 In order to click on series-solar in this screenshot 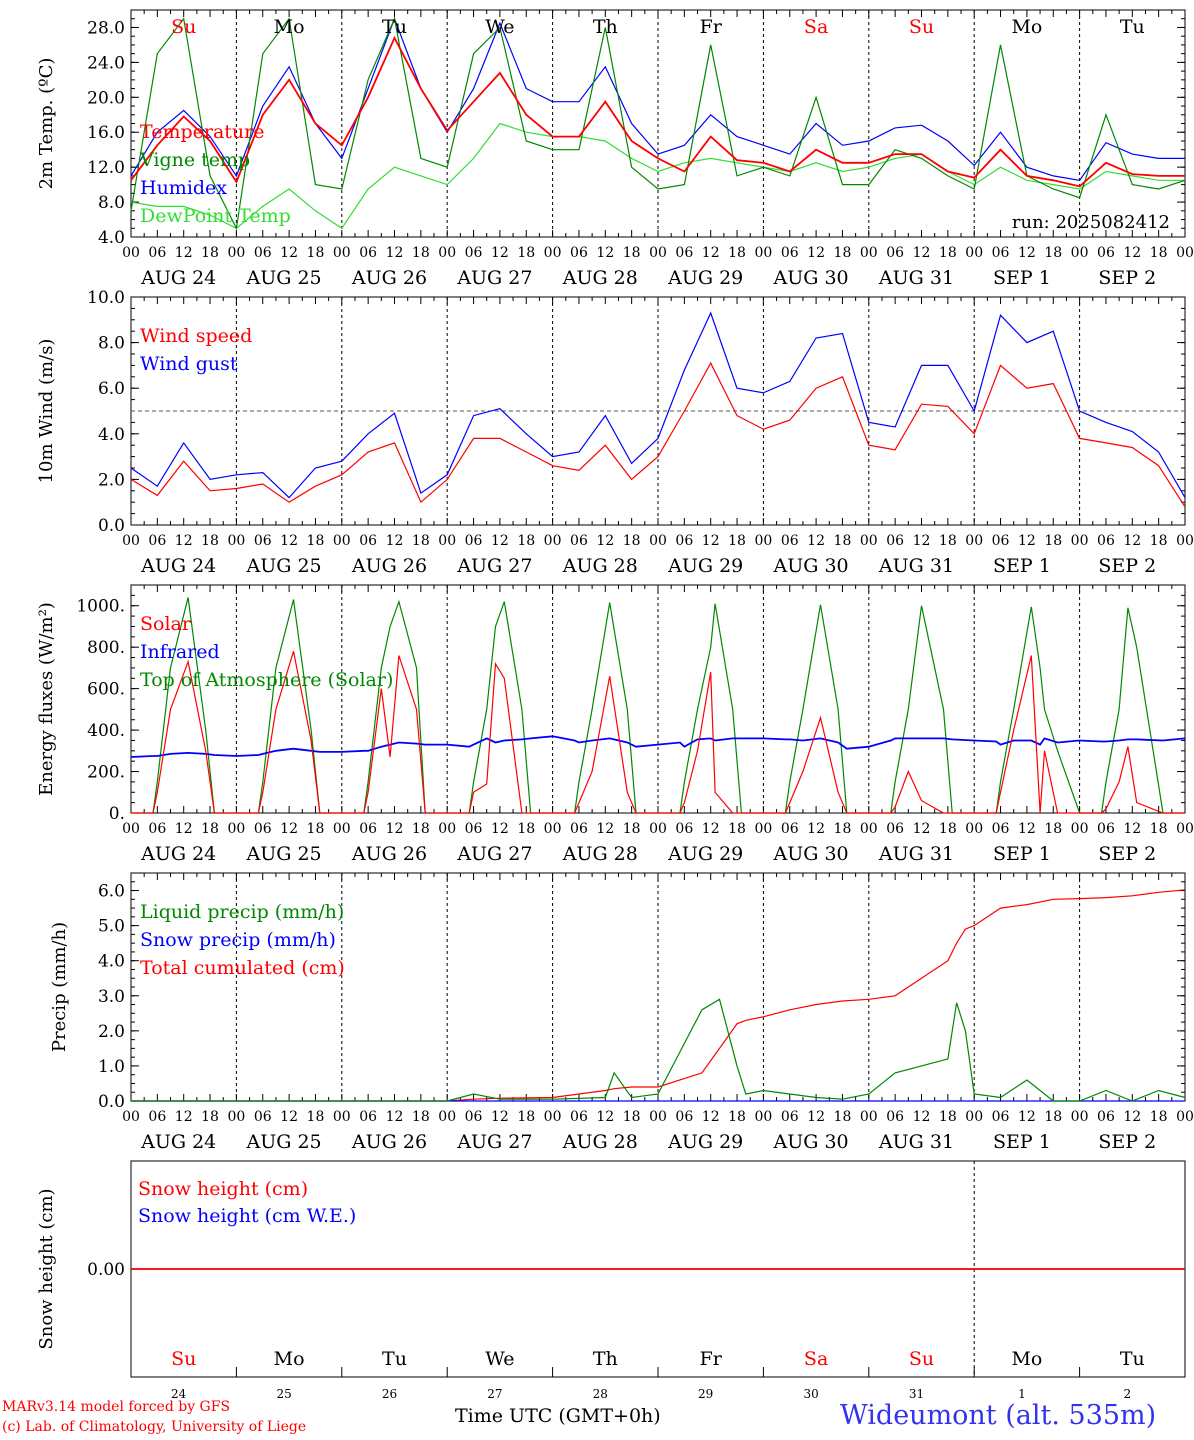, I will do `click(658, 732)`.